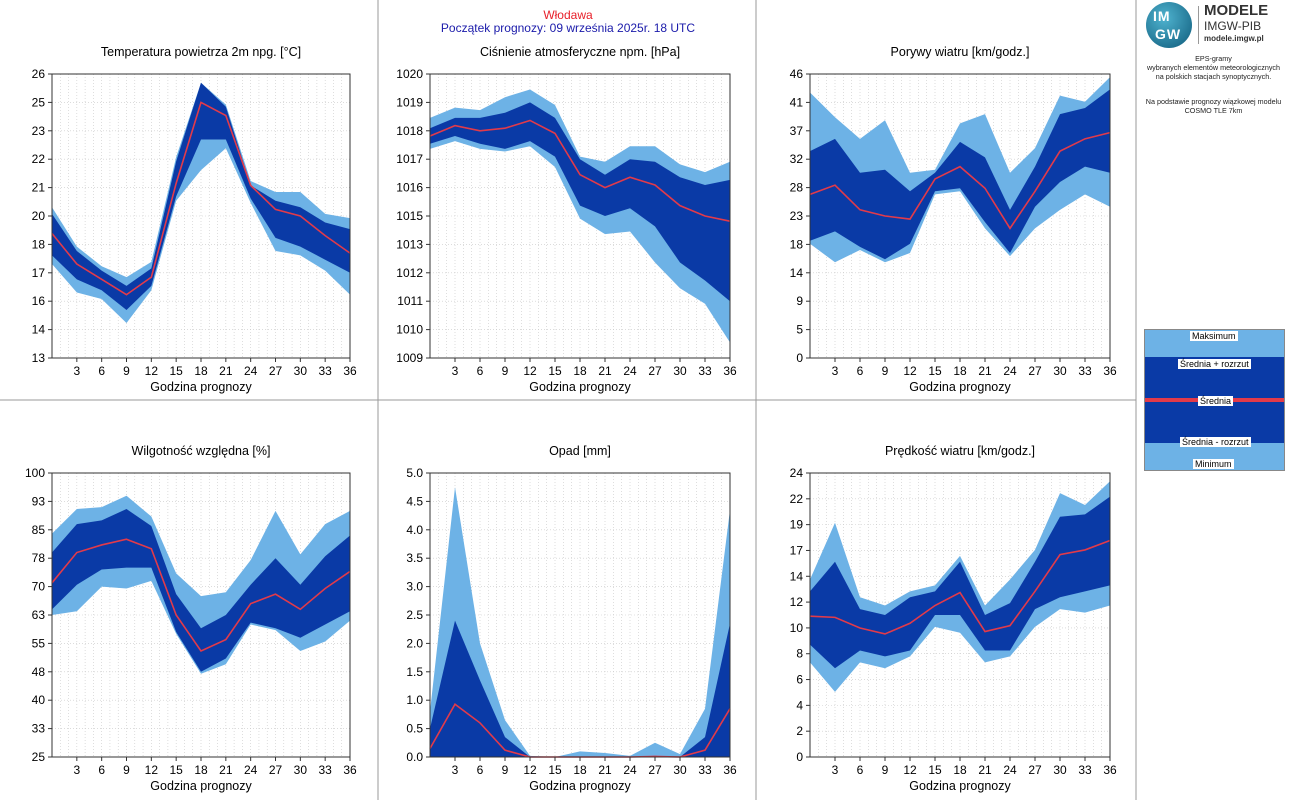 The image size is (1291, 800). Describe the element at coordinates (414, 530) in the screenshot. I see `y-tick-label: 4.0` at that location.